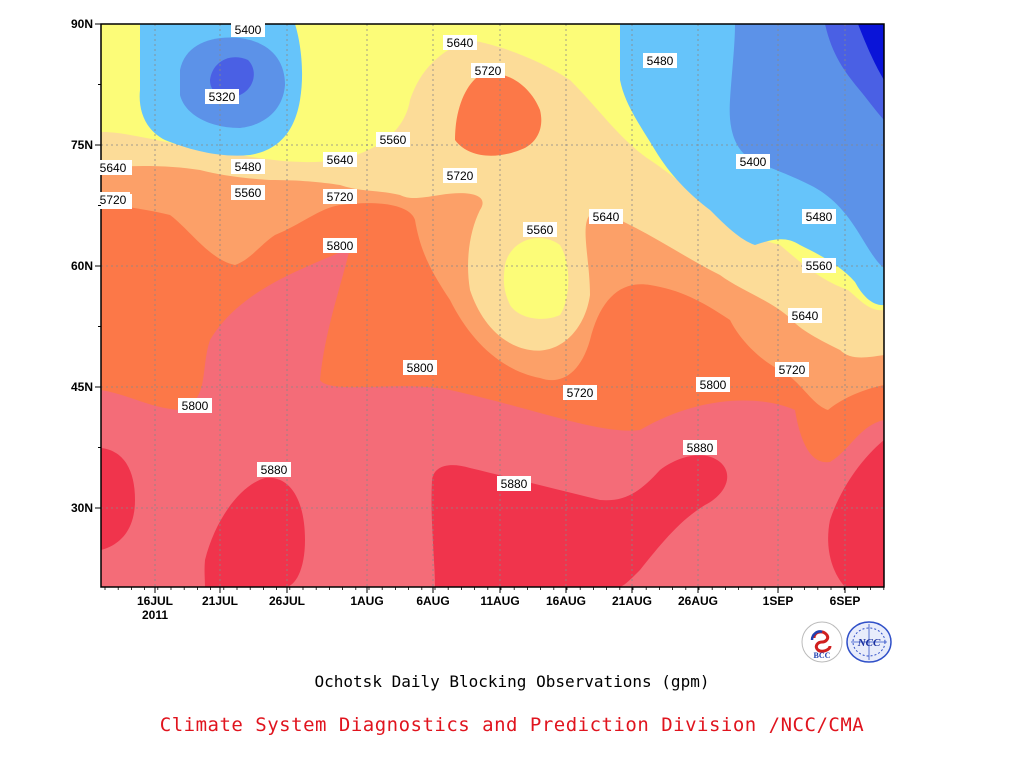  I want to click on x-tick-label: 16JUL, so click(155, 601).